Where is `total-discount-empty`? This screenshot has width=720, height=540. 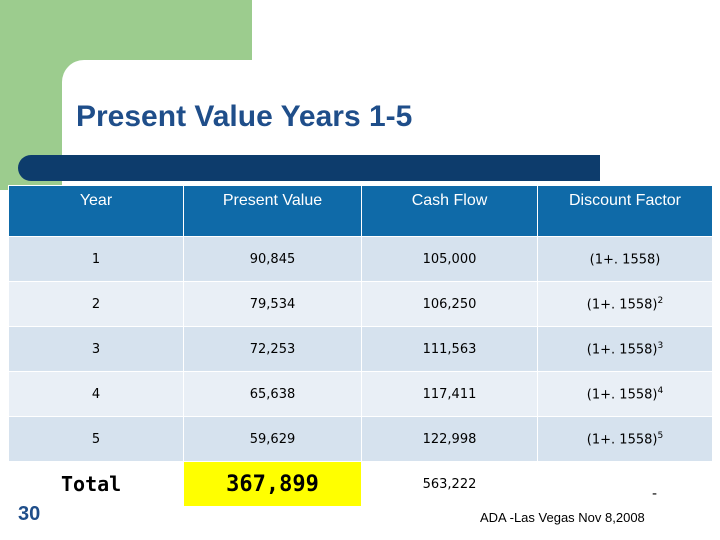
total-discount-empty is located at coordinates (625, 484).